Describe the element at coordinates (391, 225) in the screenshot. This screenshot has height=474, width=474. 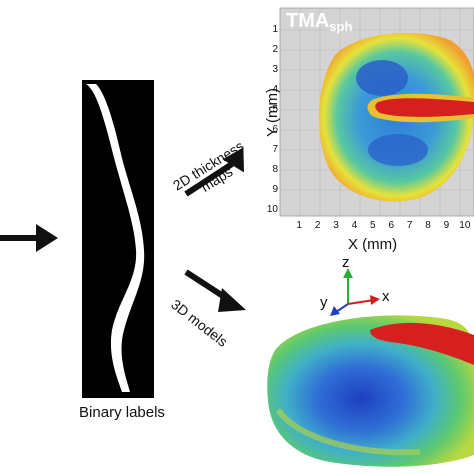
I see `x-tick: 6` at that location.